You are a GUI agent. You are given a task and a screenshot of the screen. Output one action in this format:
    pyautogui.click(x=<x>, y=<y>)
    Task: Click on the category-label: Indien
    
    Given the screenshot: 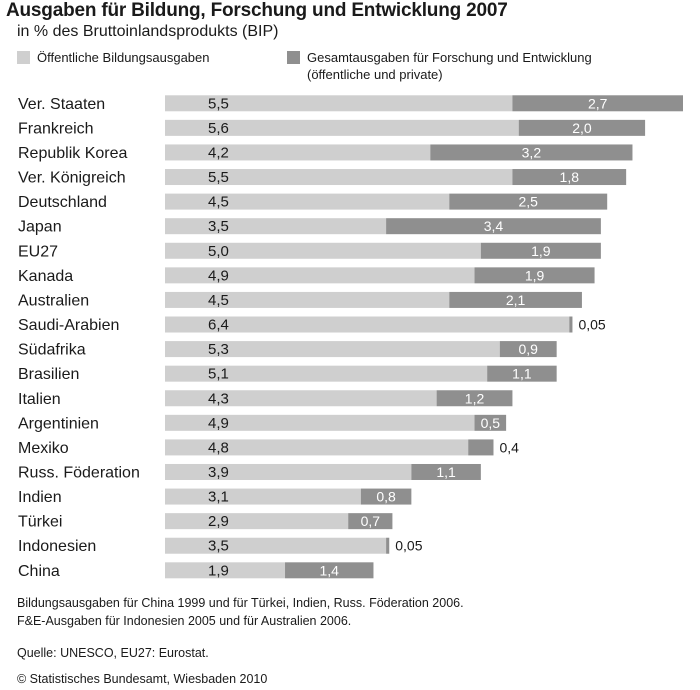 What is the action you would take?
    pyautogui.click(x=40, y=497)
    